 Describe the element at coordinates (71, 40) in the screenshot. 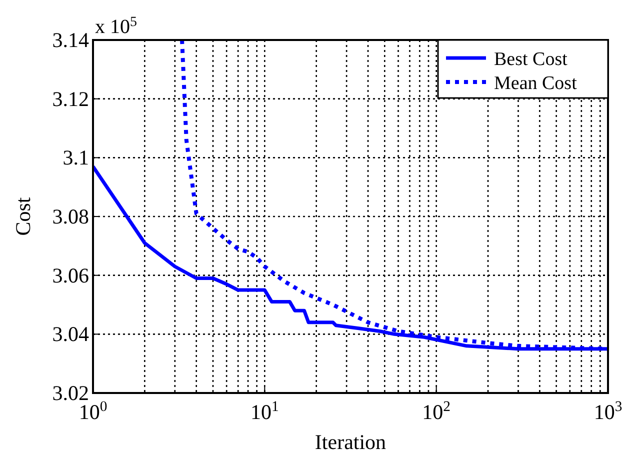

I see `y-tick-label: 3.14` at that location.